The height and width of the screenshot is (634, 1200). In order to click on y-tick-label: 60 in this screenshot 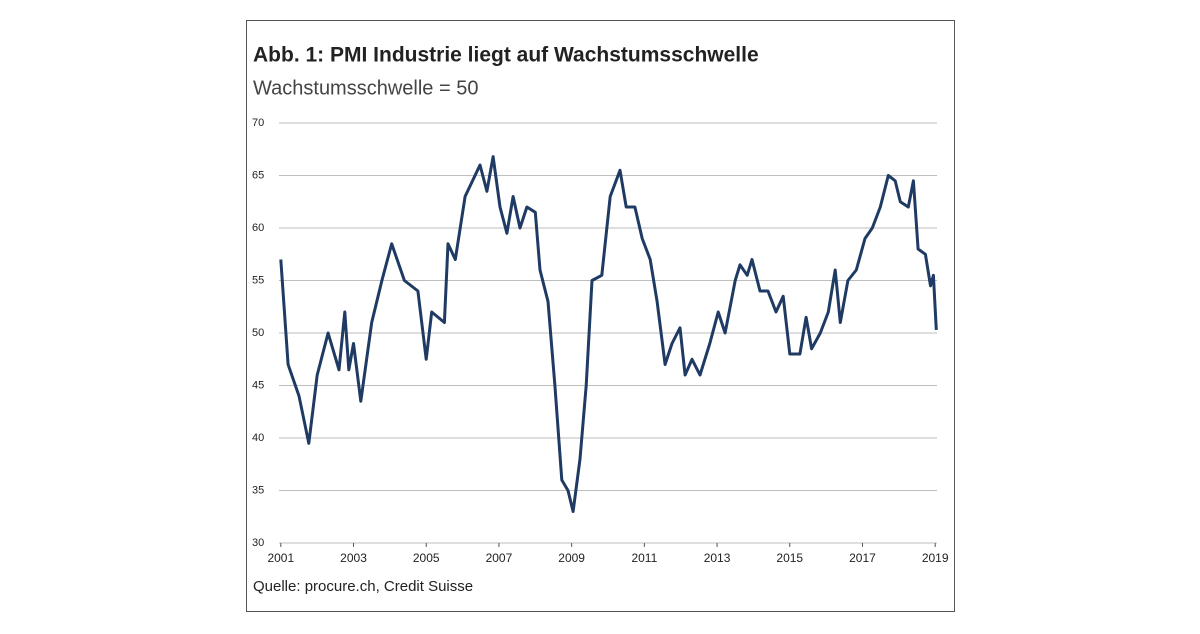, I will do `click(258, 228)`.